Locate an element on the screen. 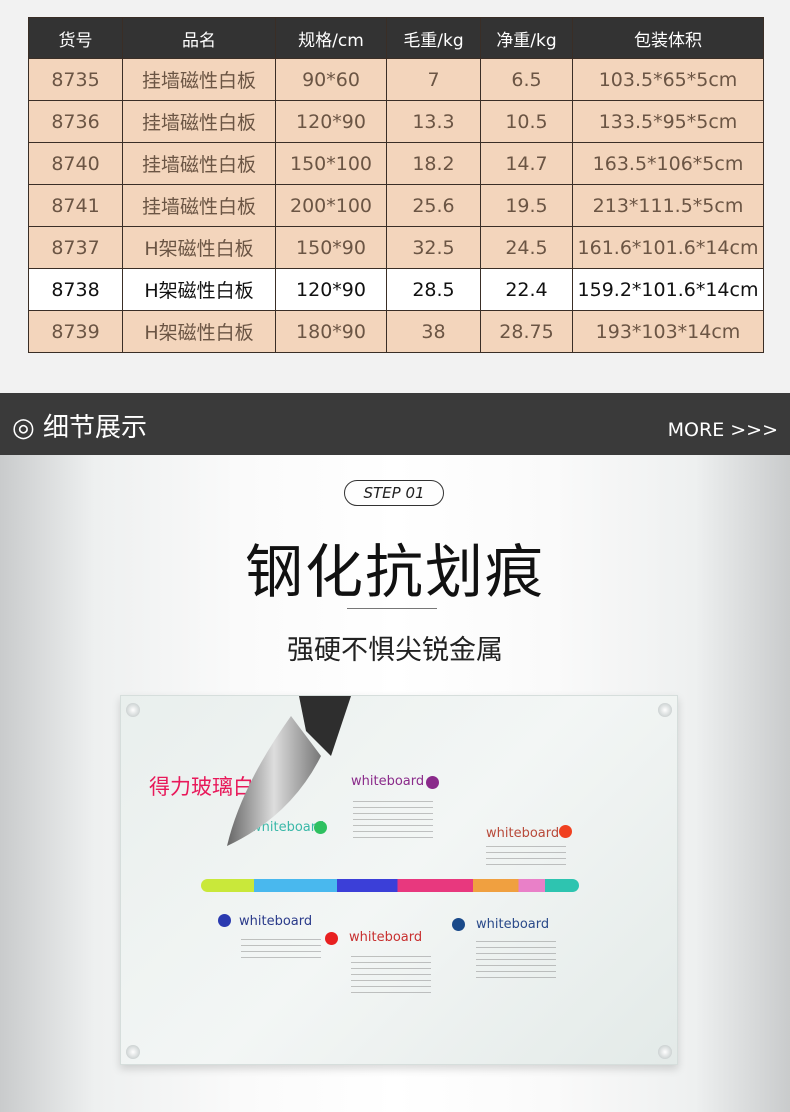 The width and height of the screenshot is (790, 1112). table-cell: 28.75 is located at coordinates (526, 331).